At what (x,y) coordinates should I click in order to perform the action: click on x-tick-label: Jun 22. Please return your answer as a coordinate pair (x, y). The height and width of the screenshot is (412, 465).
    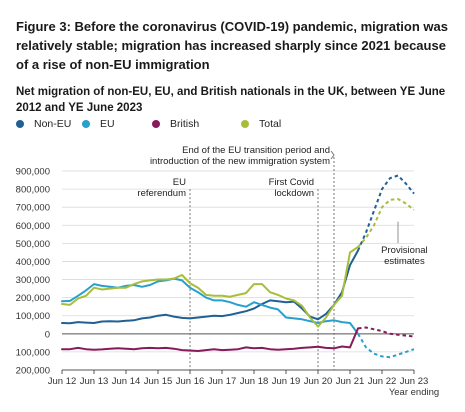
    Looking at the image, I should click on (382, 381).